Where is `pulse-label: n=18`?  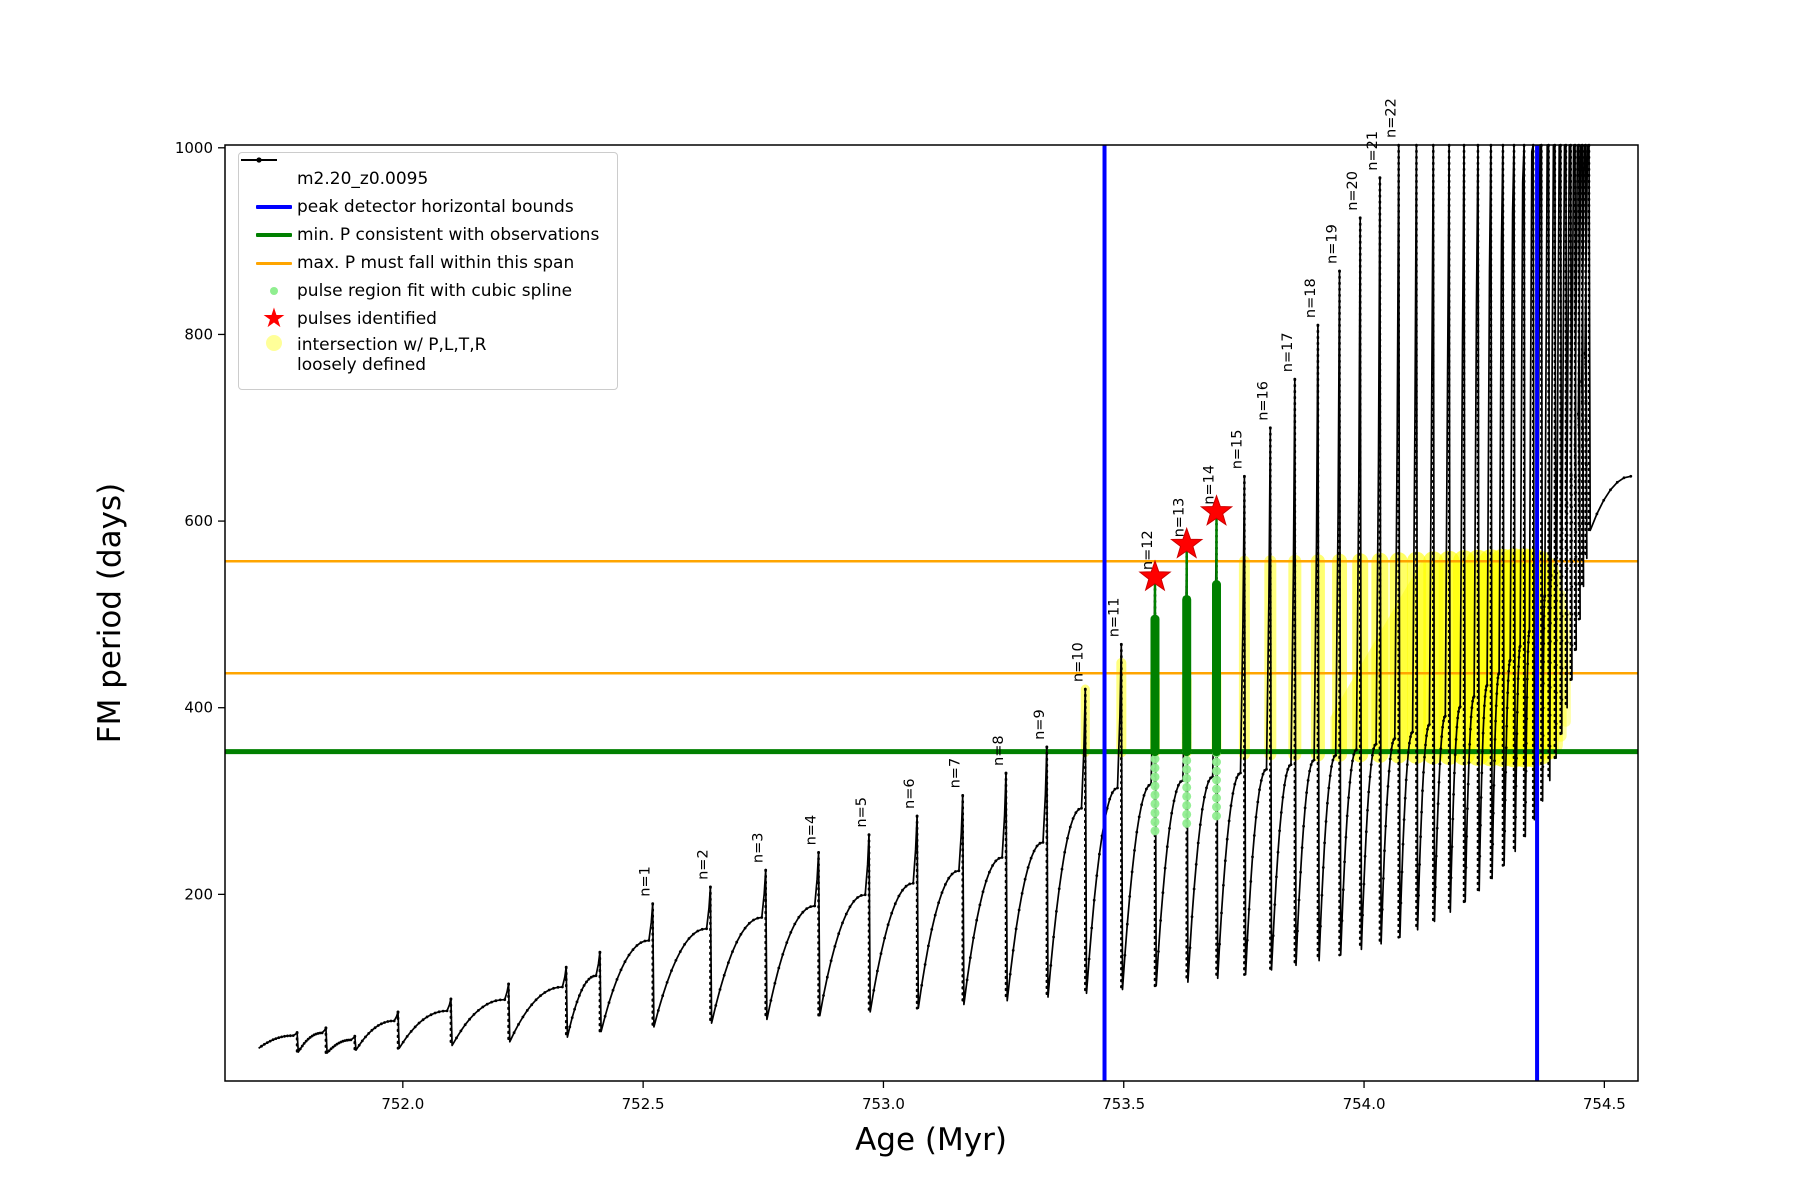 pulse-label: n=18 is located at coordinates (1311, 298).